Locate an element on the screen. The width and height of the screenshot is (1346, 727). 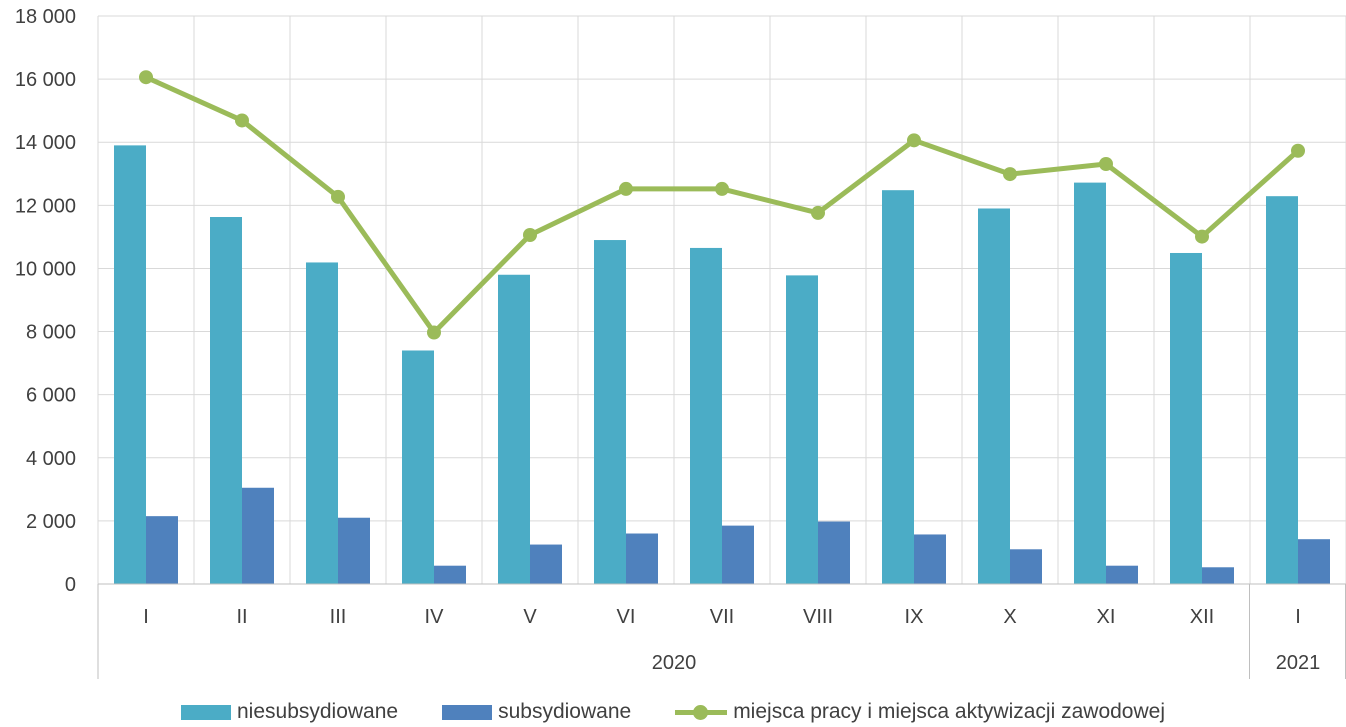
x-tick-label: IV is located at coordinates (435, 617).